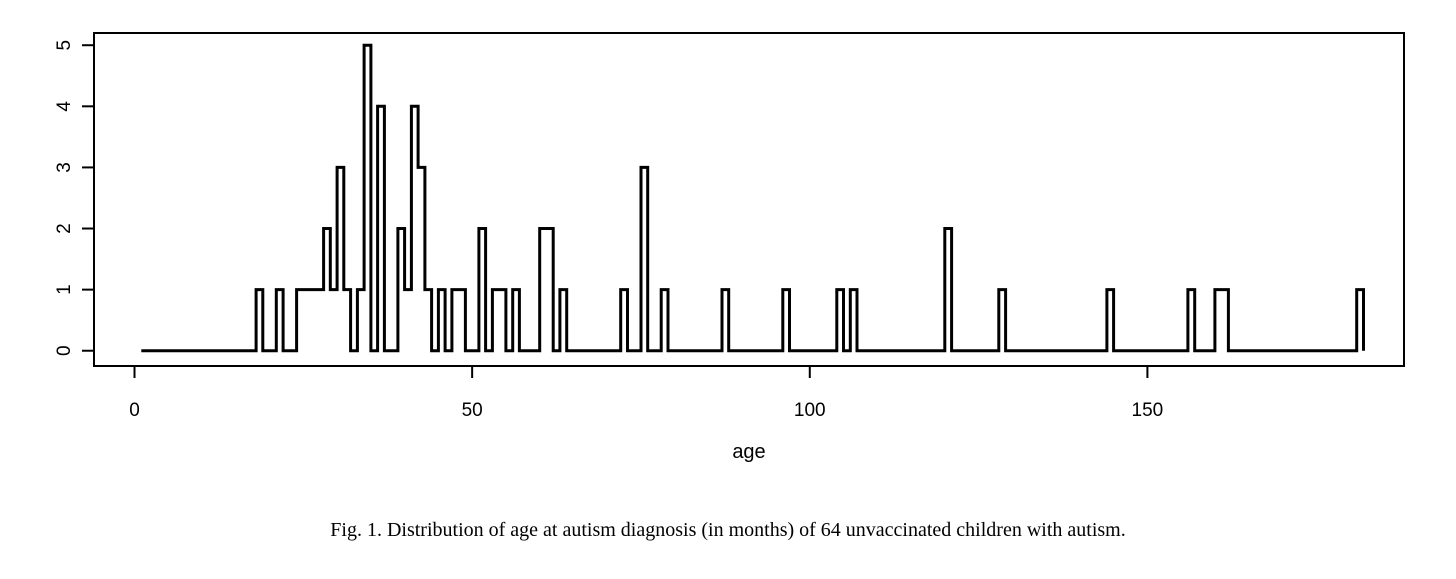  Describe the element at coordinates (74, 198) in the screenshot. I see `y-axis: 0 1 2 3 4 5` at that location.